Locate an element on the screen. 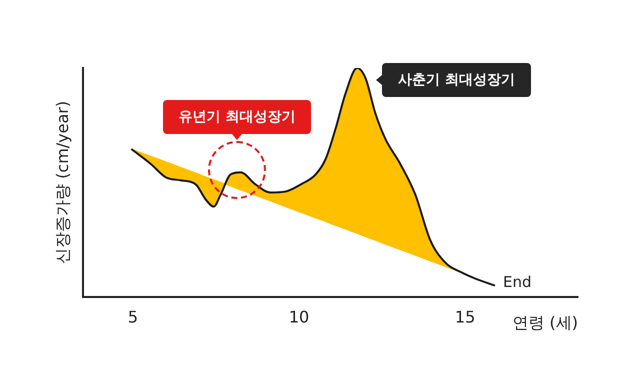 This screenshot has height=390, width=625. x-tick-label: 5 is located at coordinates (133, 317).